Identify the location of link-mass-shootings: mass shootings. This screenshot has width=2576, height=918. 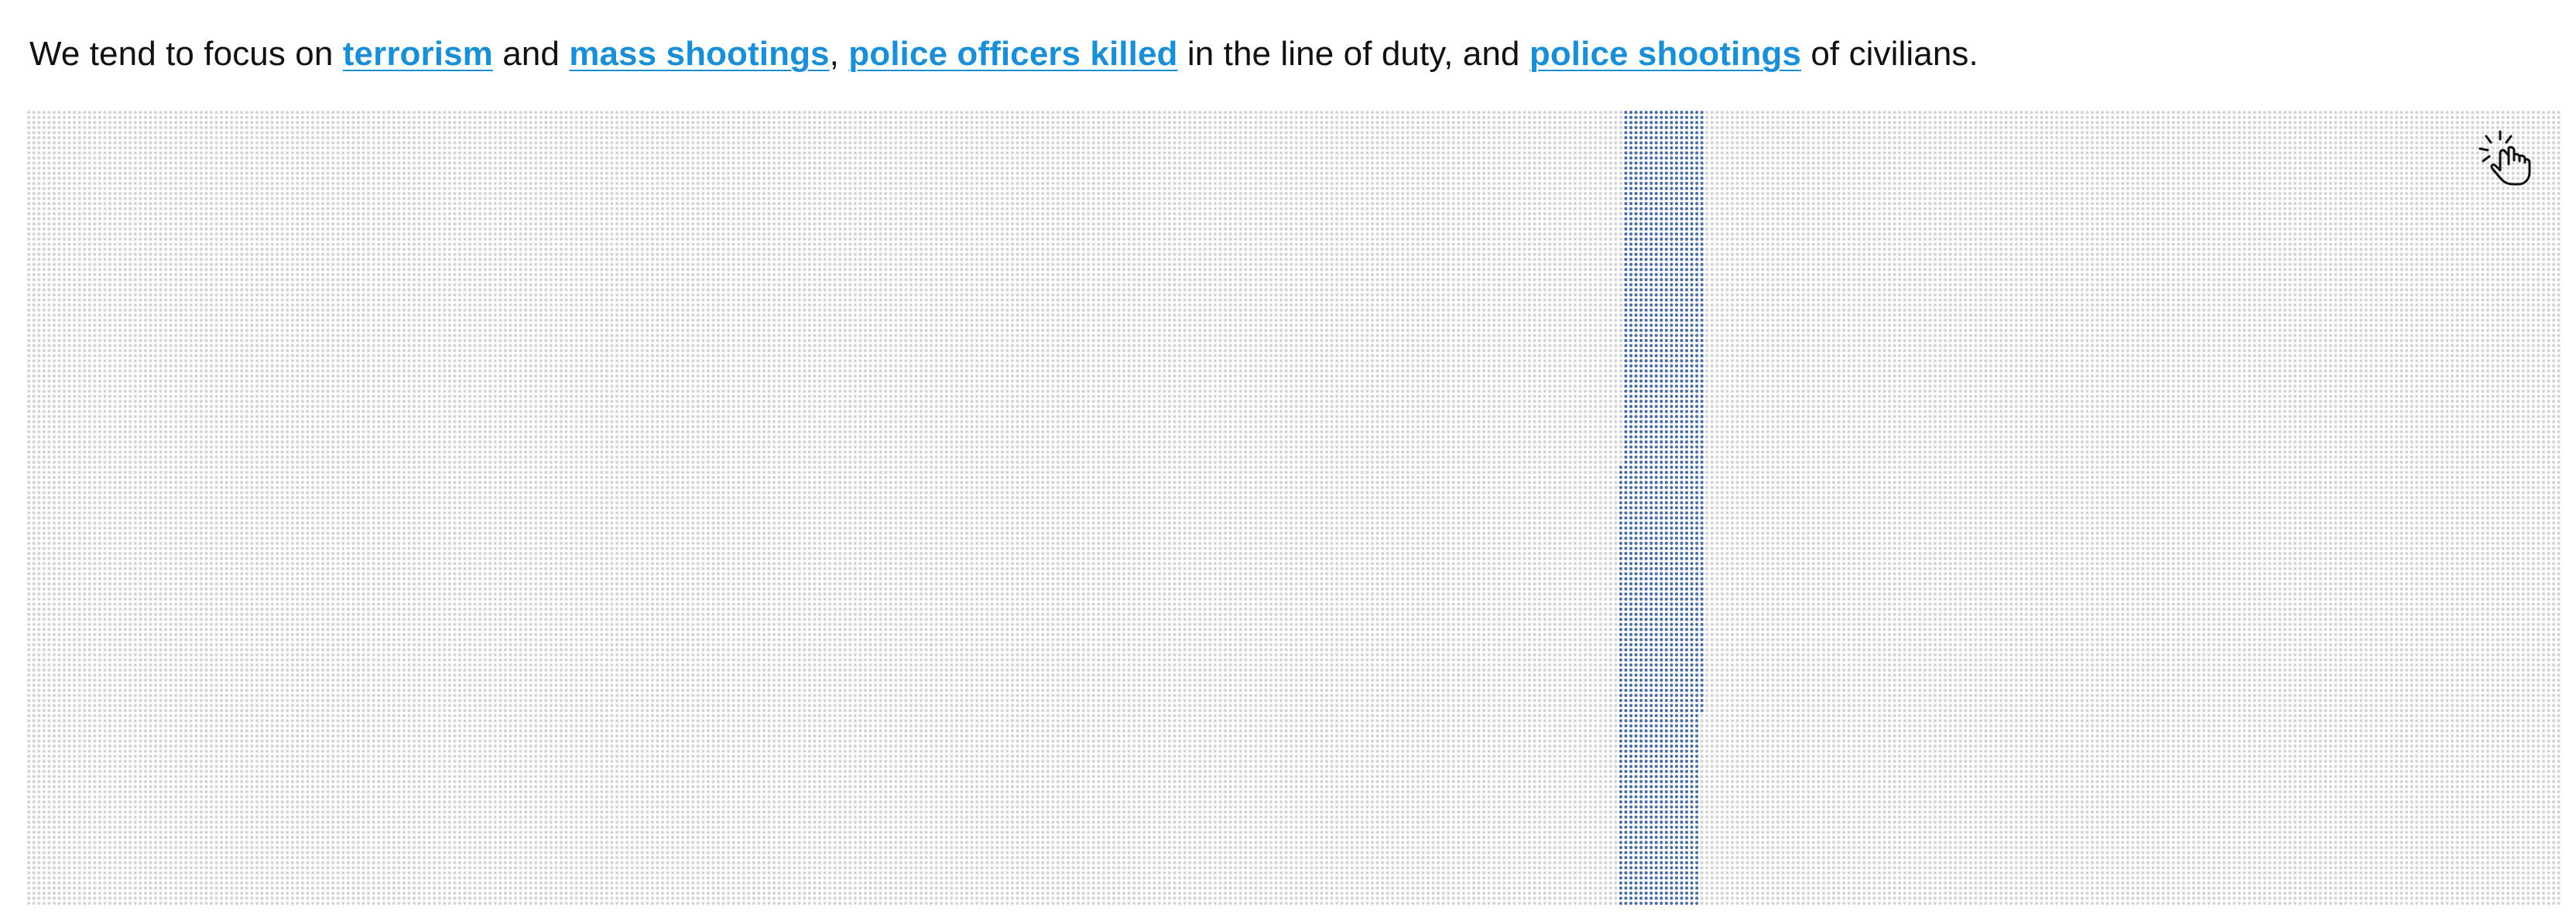
(699, 54).